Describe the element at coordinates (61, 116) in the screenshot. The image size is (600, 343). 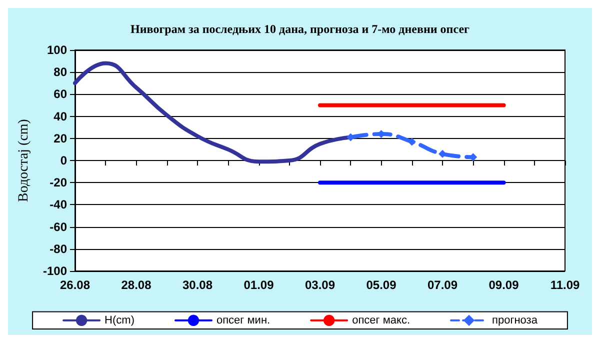
I see `y-tick-label: 40` at that location.